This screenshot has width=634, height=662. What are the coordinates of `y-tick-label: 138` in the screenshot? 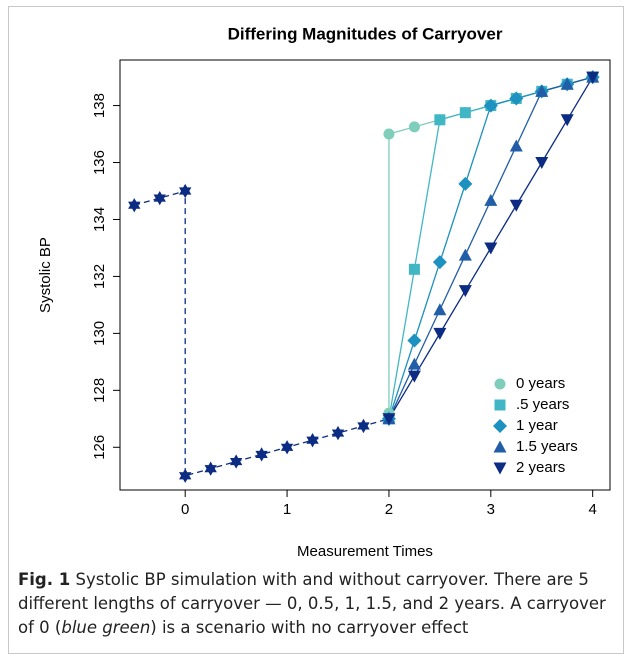 It's located at (99, 105).